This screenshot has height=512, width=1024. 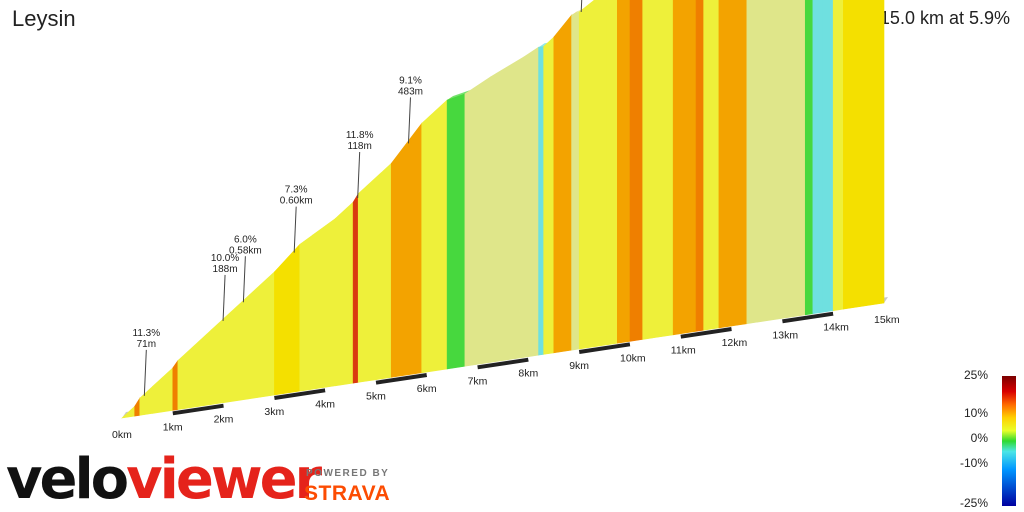 What do you see at coordinates (224, 420) in the screenshot?
I see `x-tick-label: 2km` at bounding box center [224, 420].